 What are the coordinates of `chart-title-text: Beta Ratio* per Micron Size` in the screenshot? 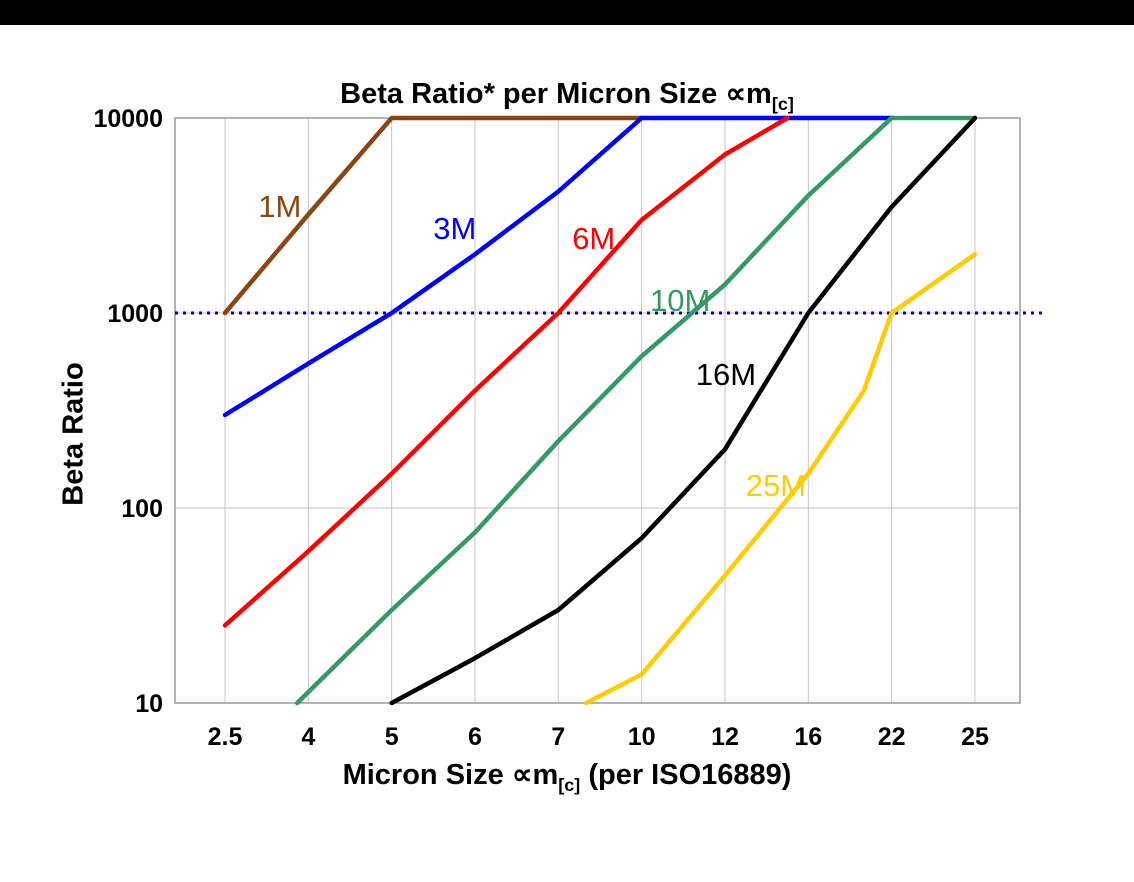 It's located at (533, 94).